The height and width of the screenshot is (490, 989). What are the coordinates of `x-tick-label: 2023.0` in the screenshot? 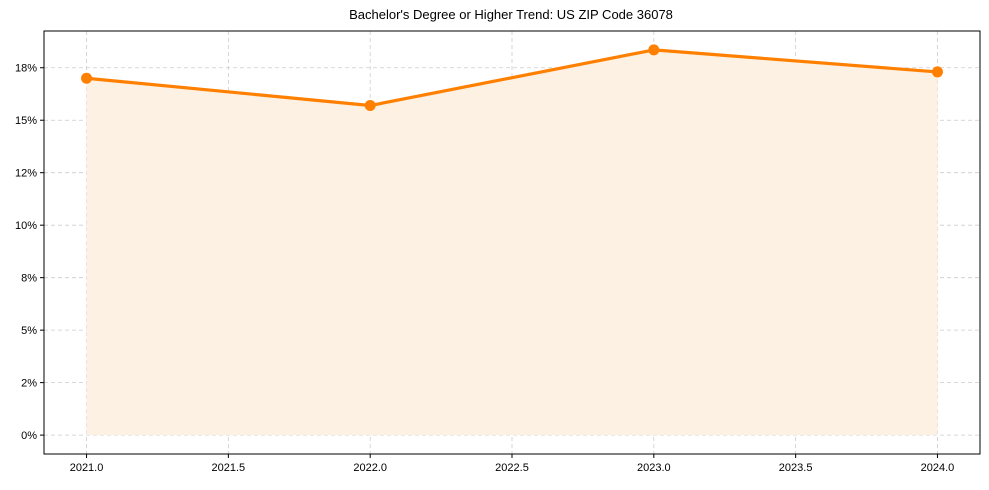 It's located at (654, 468).